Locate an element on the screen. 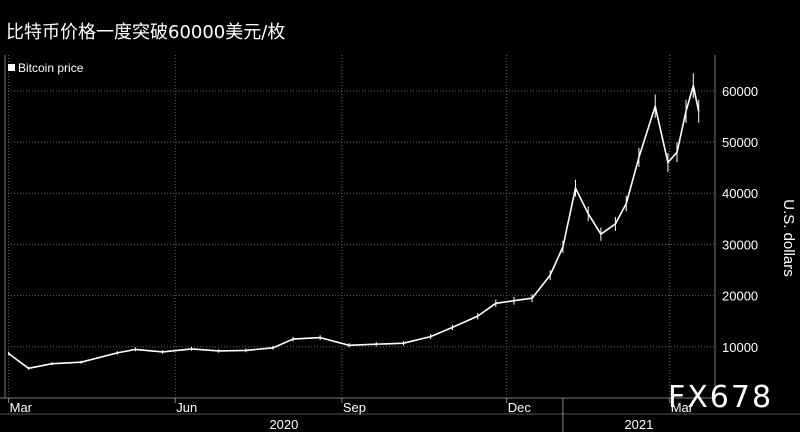  watermark-logo: FX678 is located at coordinates (721, 397).